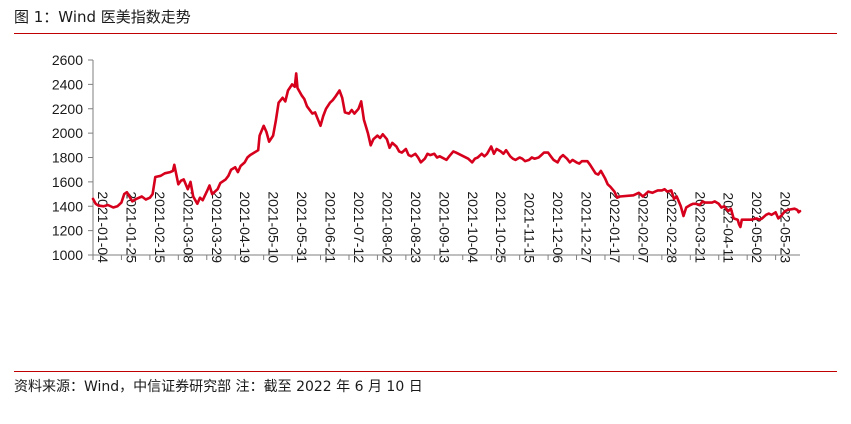 This screenshot has height=424, width=851. What do you see at coordinates (67, 182) in the screenshot?
I see `y-tick-label: 1600` at bounding box center [67, 182].